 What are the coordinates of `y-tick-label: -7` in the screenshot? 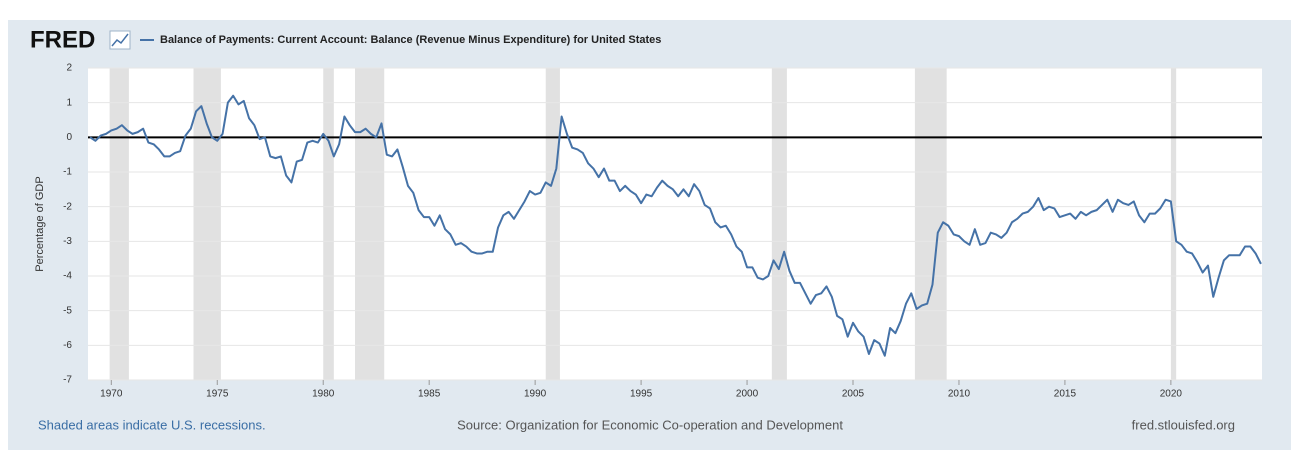 It's located at (67, 380).